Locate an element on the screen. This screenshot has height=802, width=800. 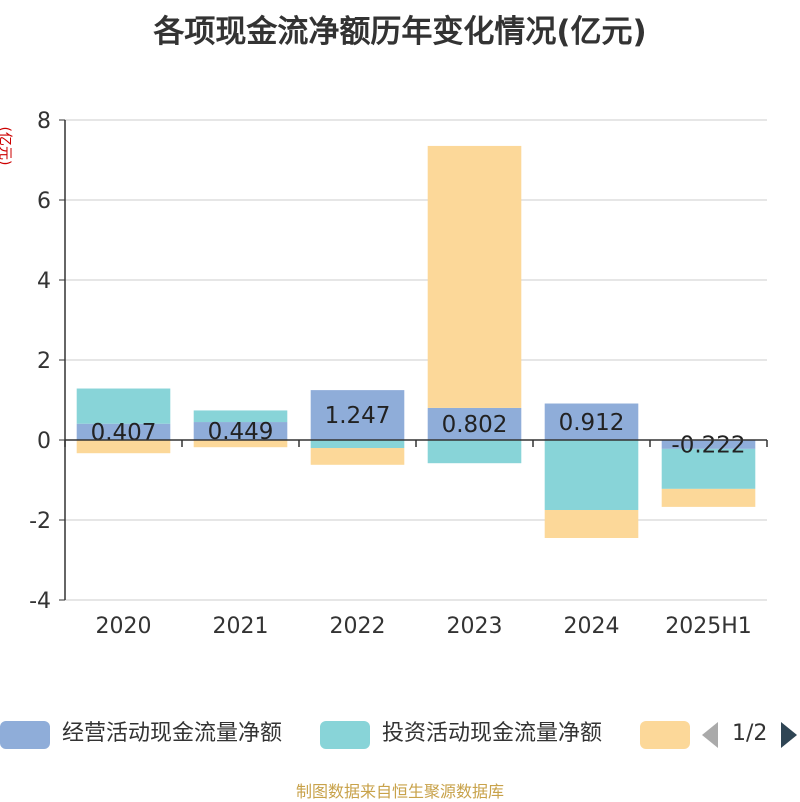
y-tick-label: 0 is located at coordinates (44, 441).